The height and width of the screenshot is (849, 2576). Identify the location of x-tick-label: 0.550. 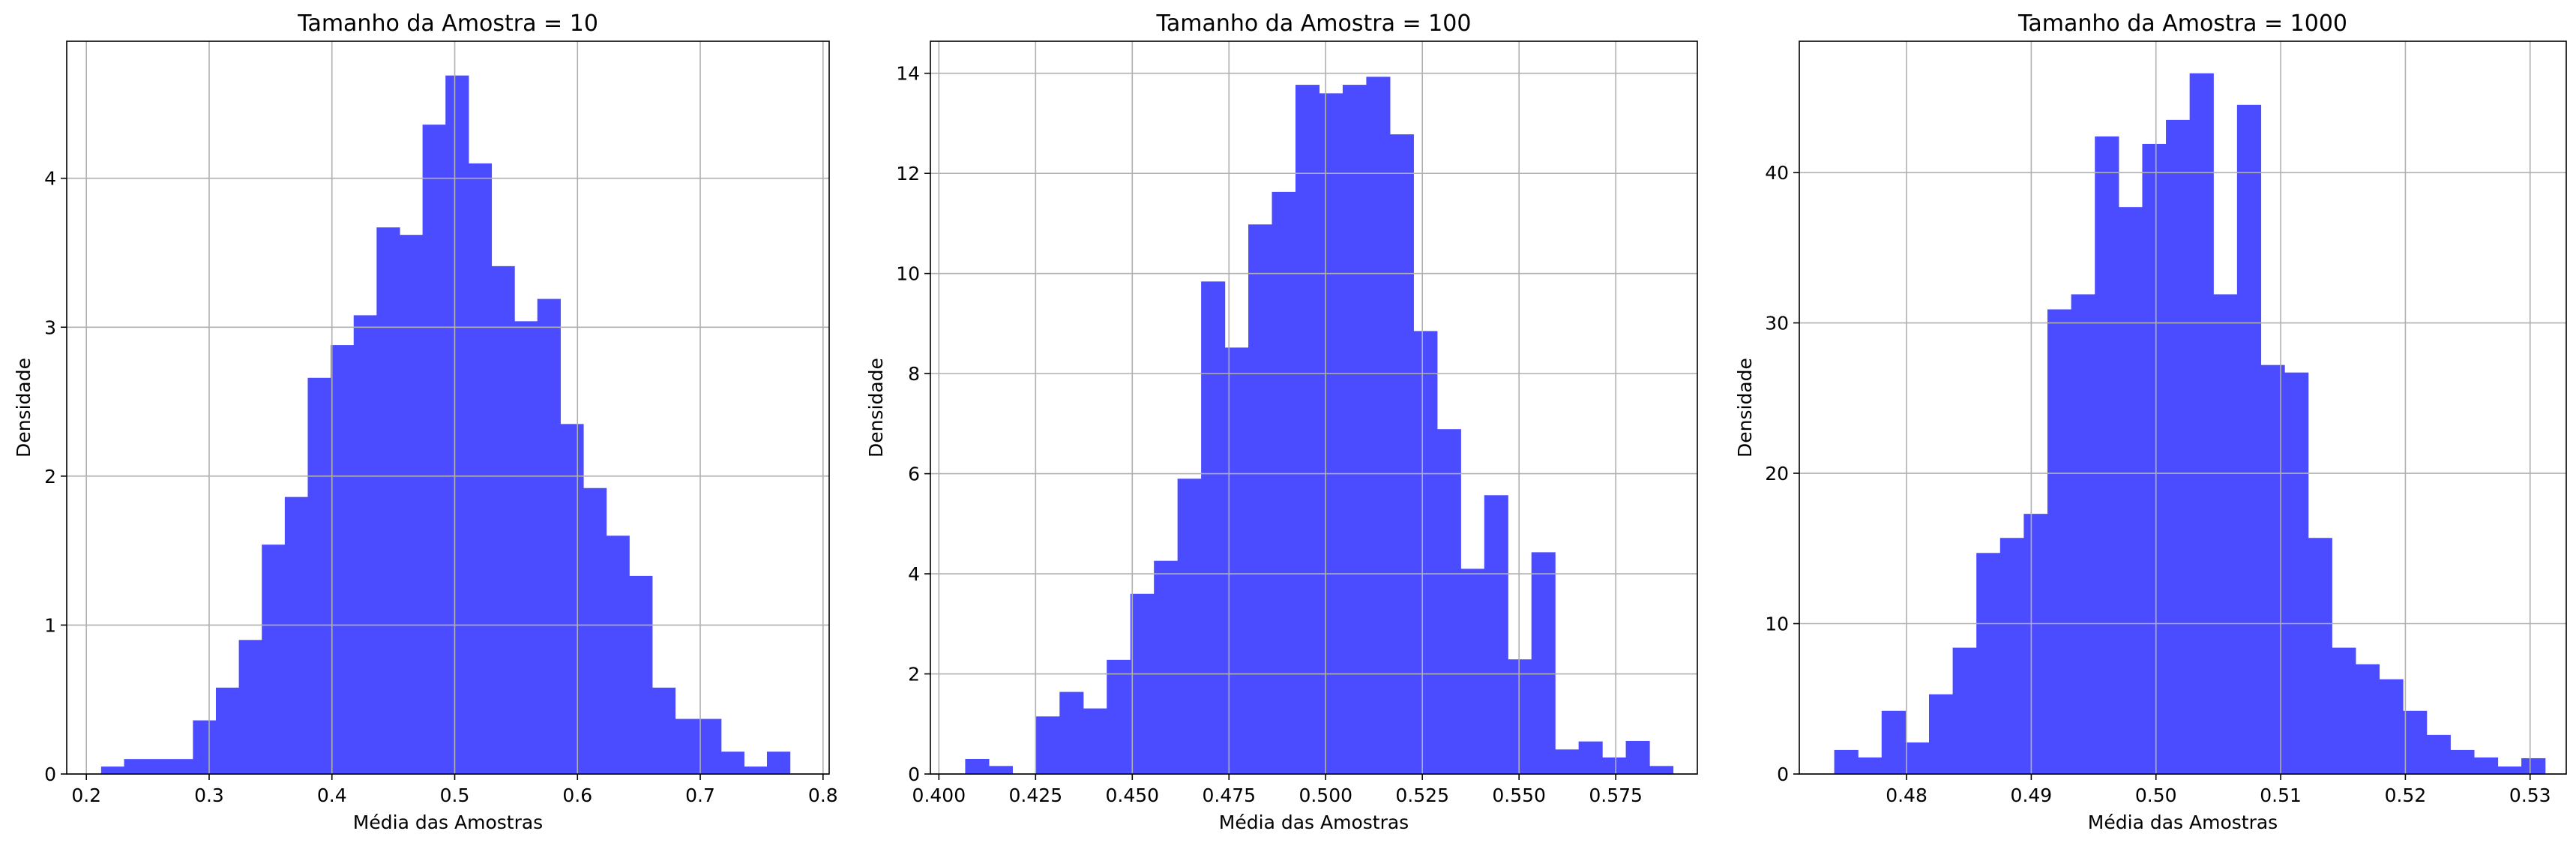
(1519, 795).